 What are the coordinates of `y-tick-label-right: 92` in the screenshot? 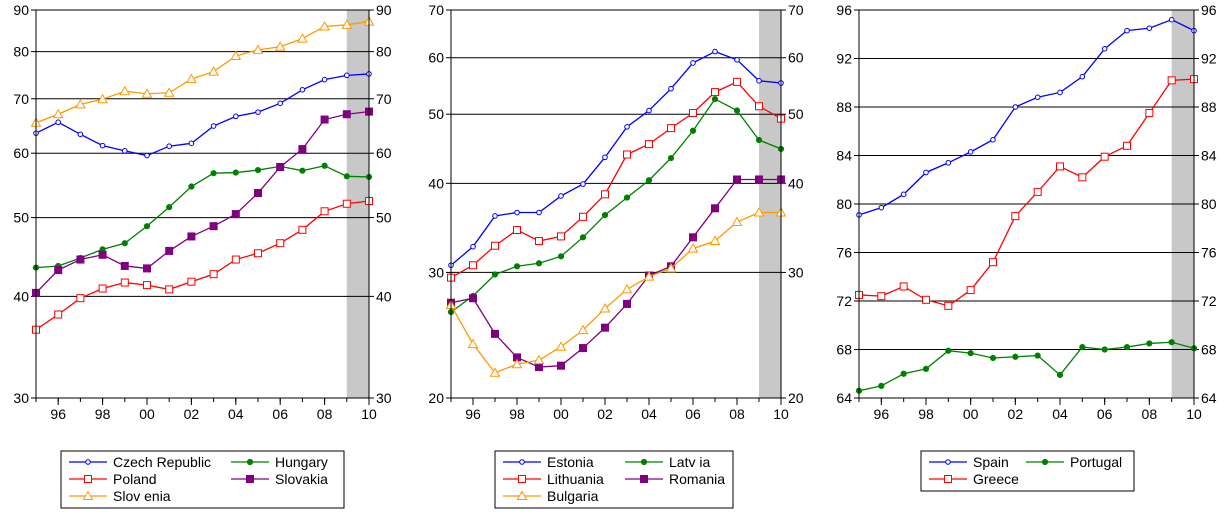 It's located at (1209, 59).